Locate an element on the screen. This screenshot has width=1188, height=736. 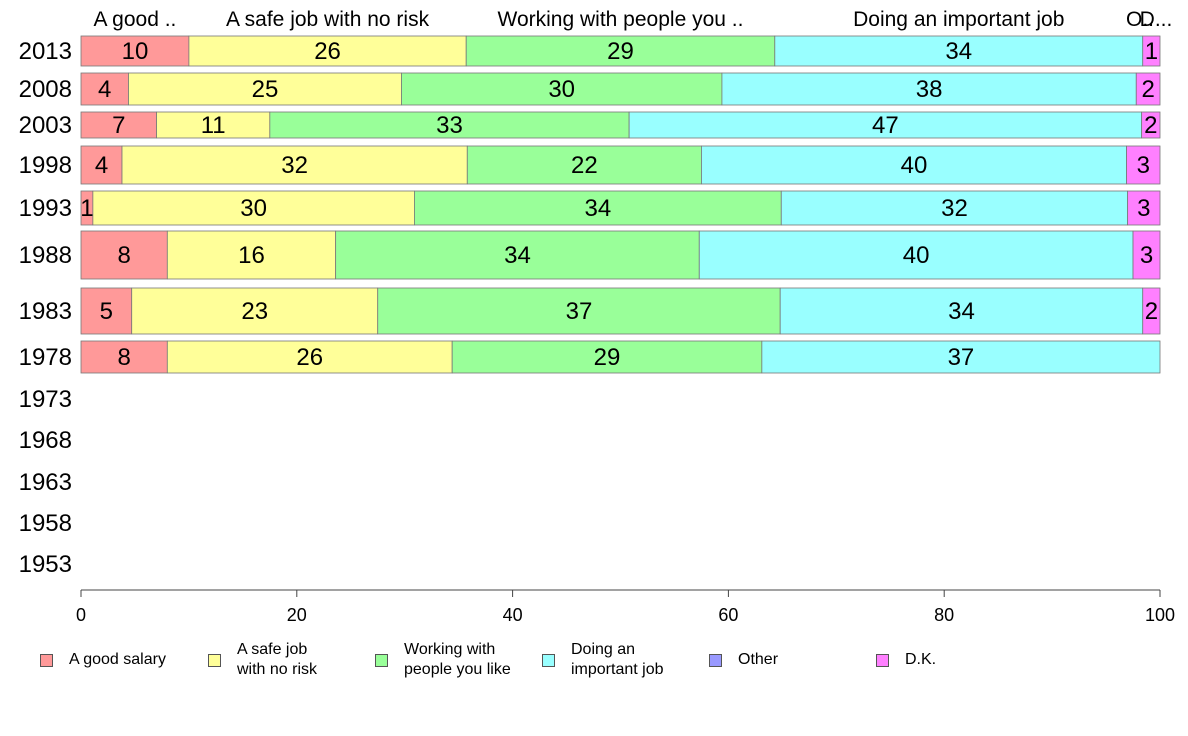
data-label-1993-series-2: 34 is located at coordinates (597, 208).